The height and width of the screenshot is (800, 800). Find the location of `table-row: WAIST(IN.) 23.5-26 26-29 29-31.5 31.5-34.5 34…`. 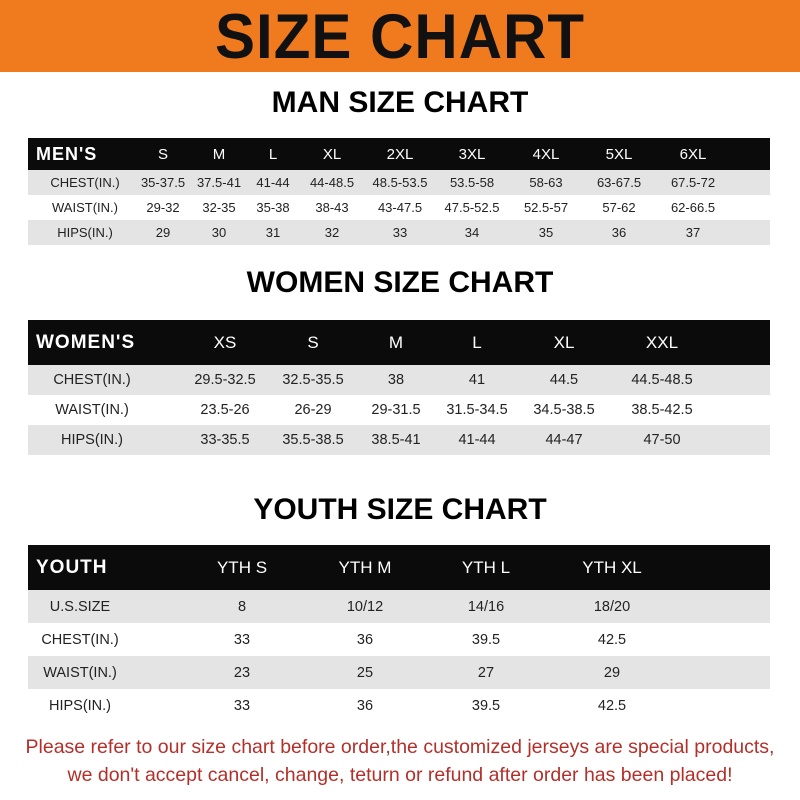

table-row: WAIST(IN.) 23.5-26 26-29 29-31.5 31.5-34.5 34… is located at coordinates (399, 410).